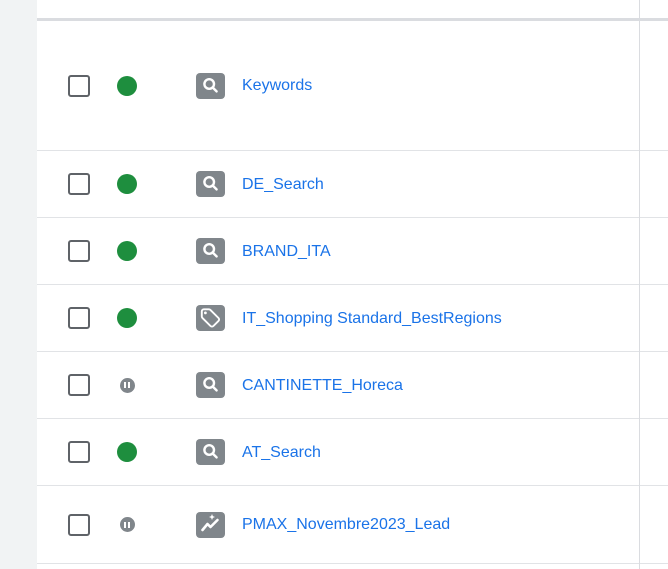 This screenshot has height=569, width=668. Describe the element at coordinates (322, 385) in the screenshot. I see `campaign-name-link: CANTINETTE_Horeca` at that location.